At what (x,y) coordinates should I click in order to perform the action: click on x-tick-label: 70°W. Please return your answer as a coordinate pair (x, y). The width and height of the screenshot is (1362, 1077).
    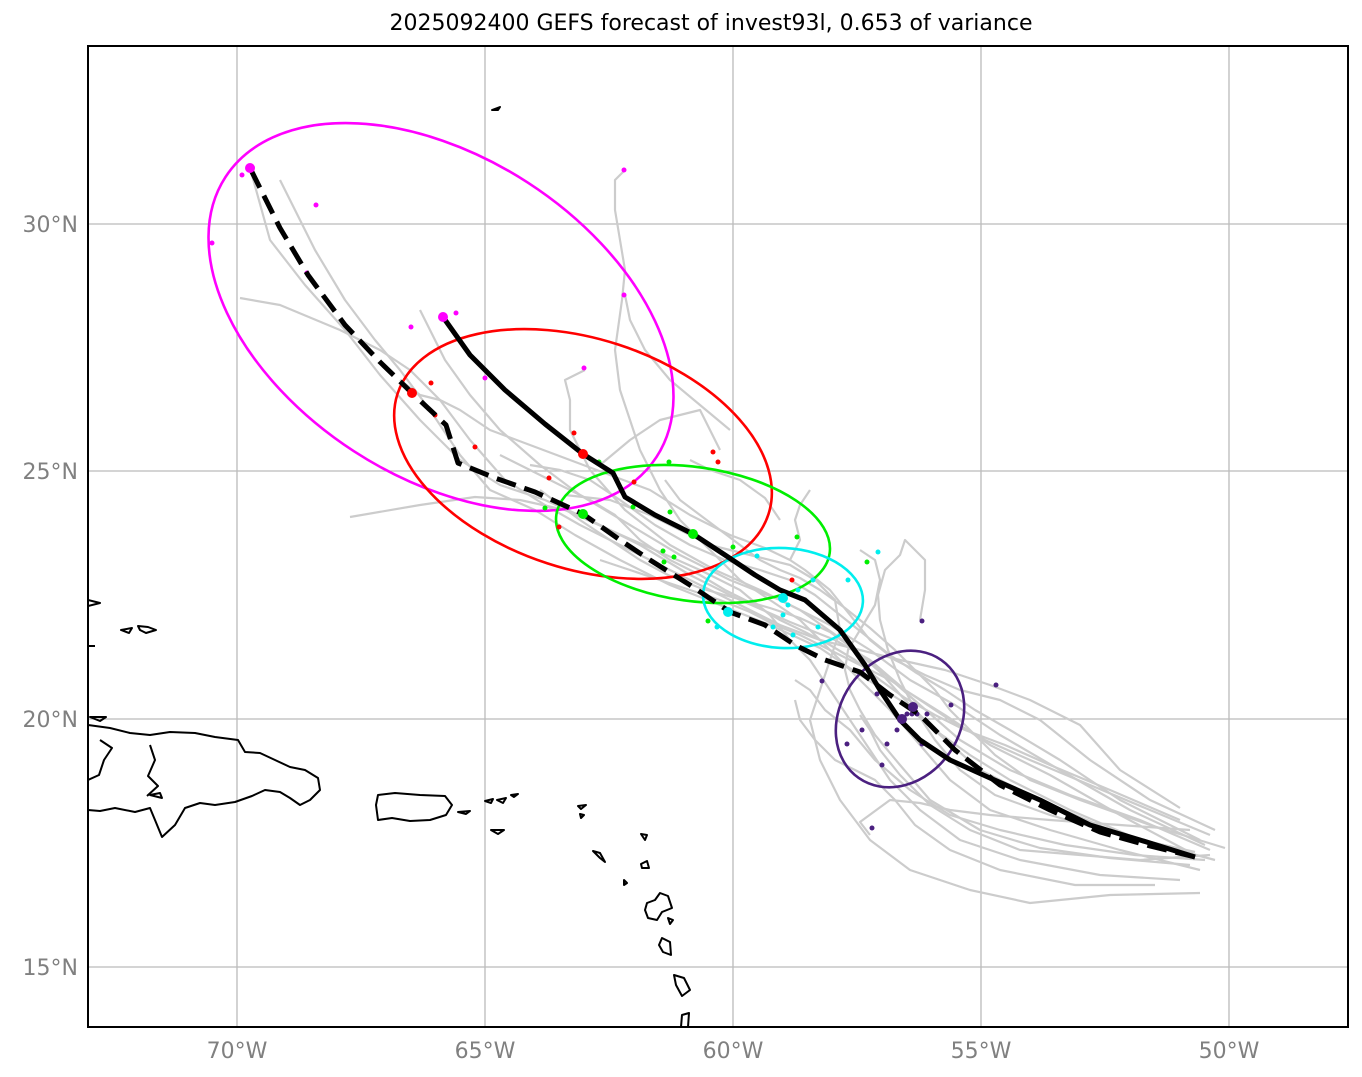
    Looking at the image, I should click on (237, 1051).